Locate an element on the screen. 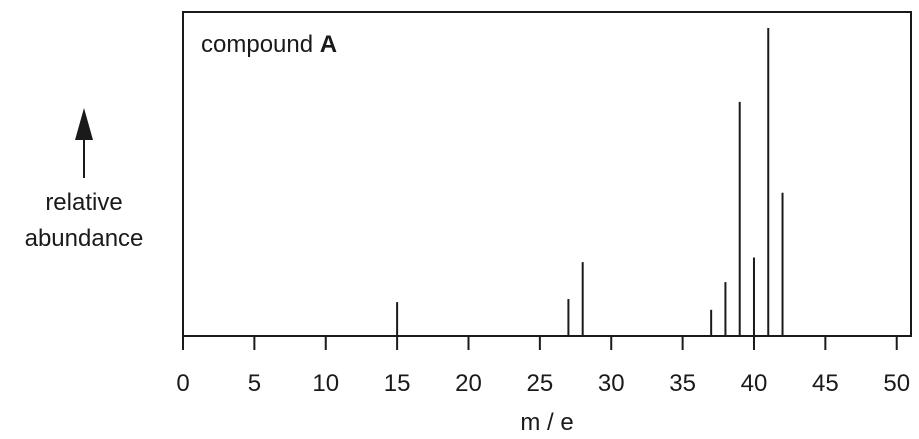 The image size is (919, 439). y-axis-label-line-1: relative is located at coordinates (83, 202).